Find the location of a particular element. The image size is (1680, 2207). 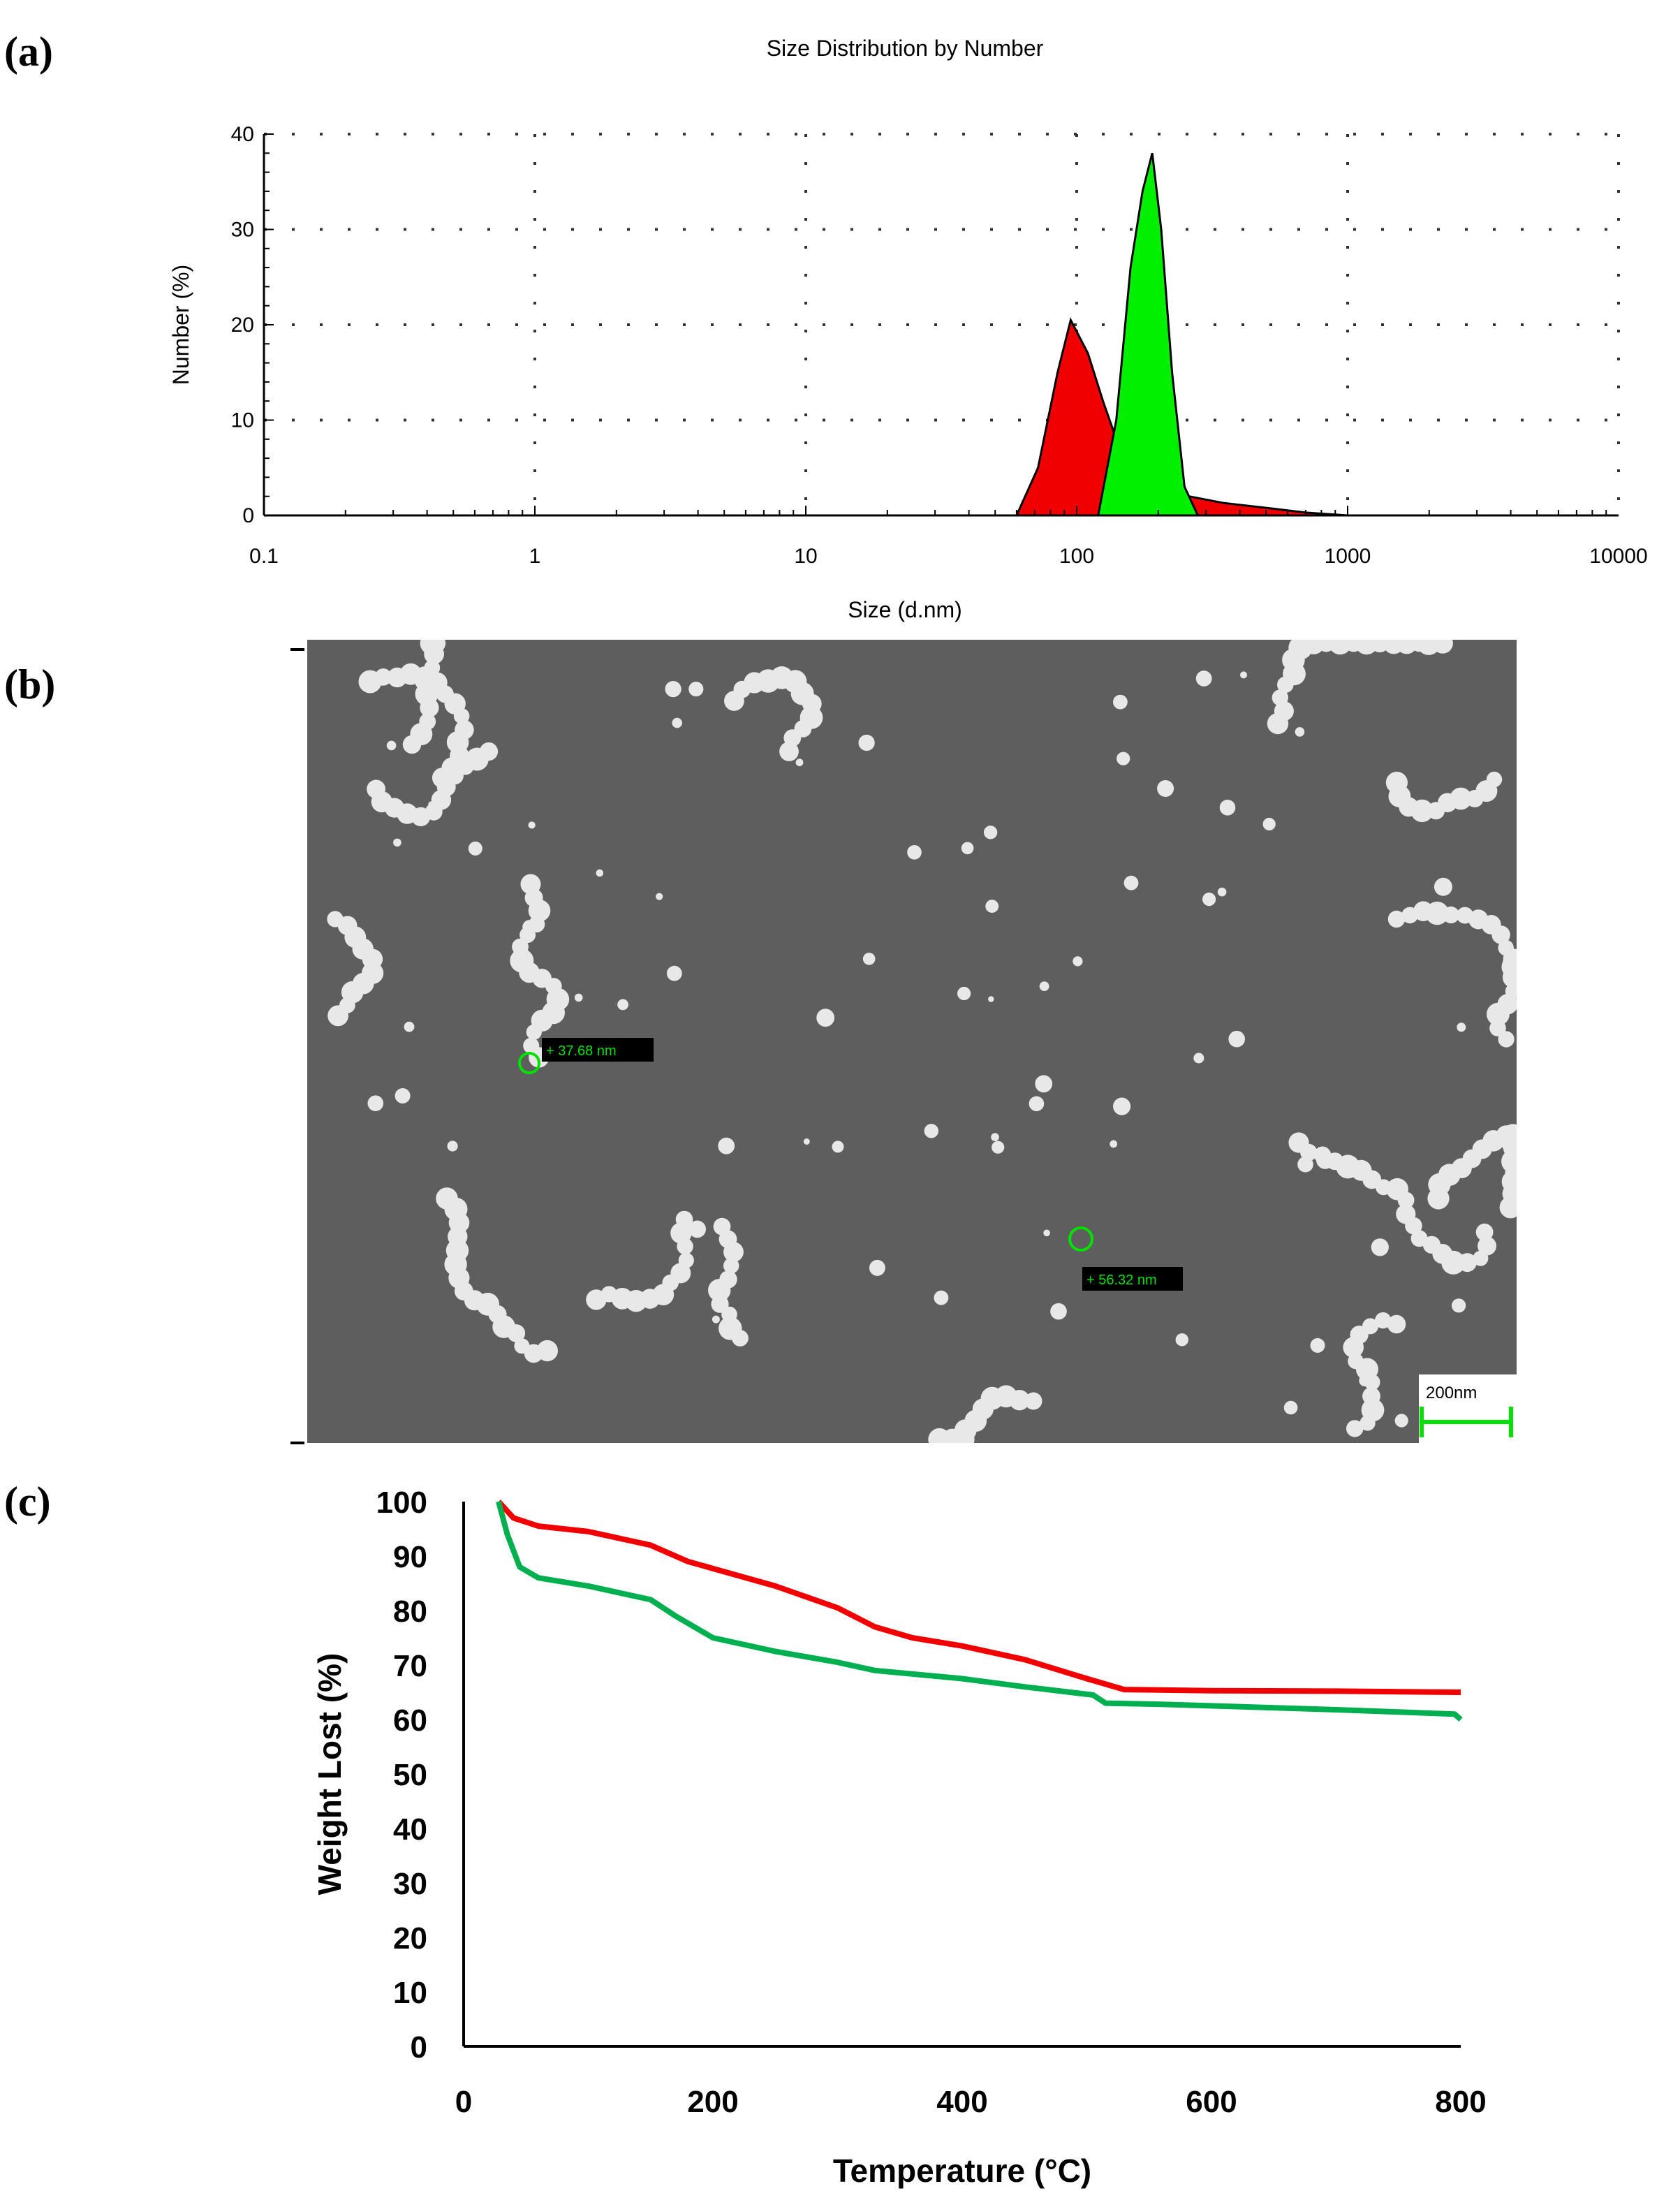

x-tick-label: 100 is located at coordinates (1076, 556).